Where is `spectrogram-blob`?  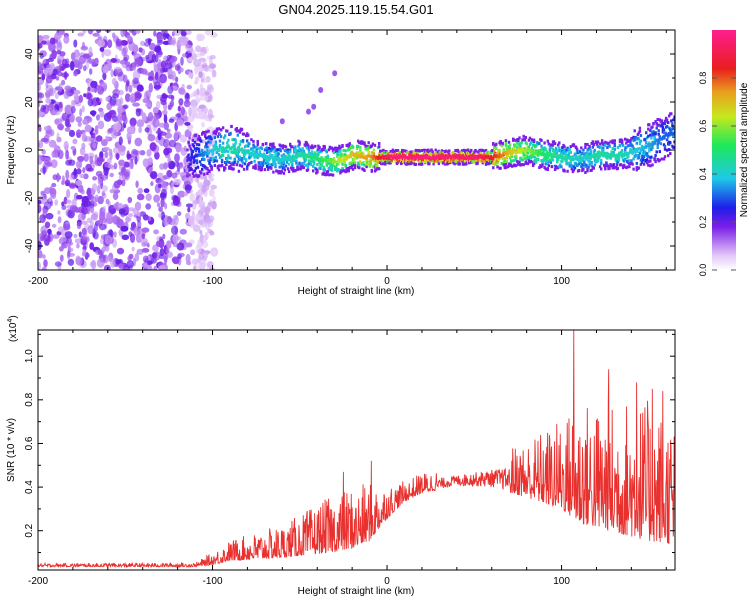 spectrogram-blob is located at coordinates (321, 90).